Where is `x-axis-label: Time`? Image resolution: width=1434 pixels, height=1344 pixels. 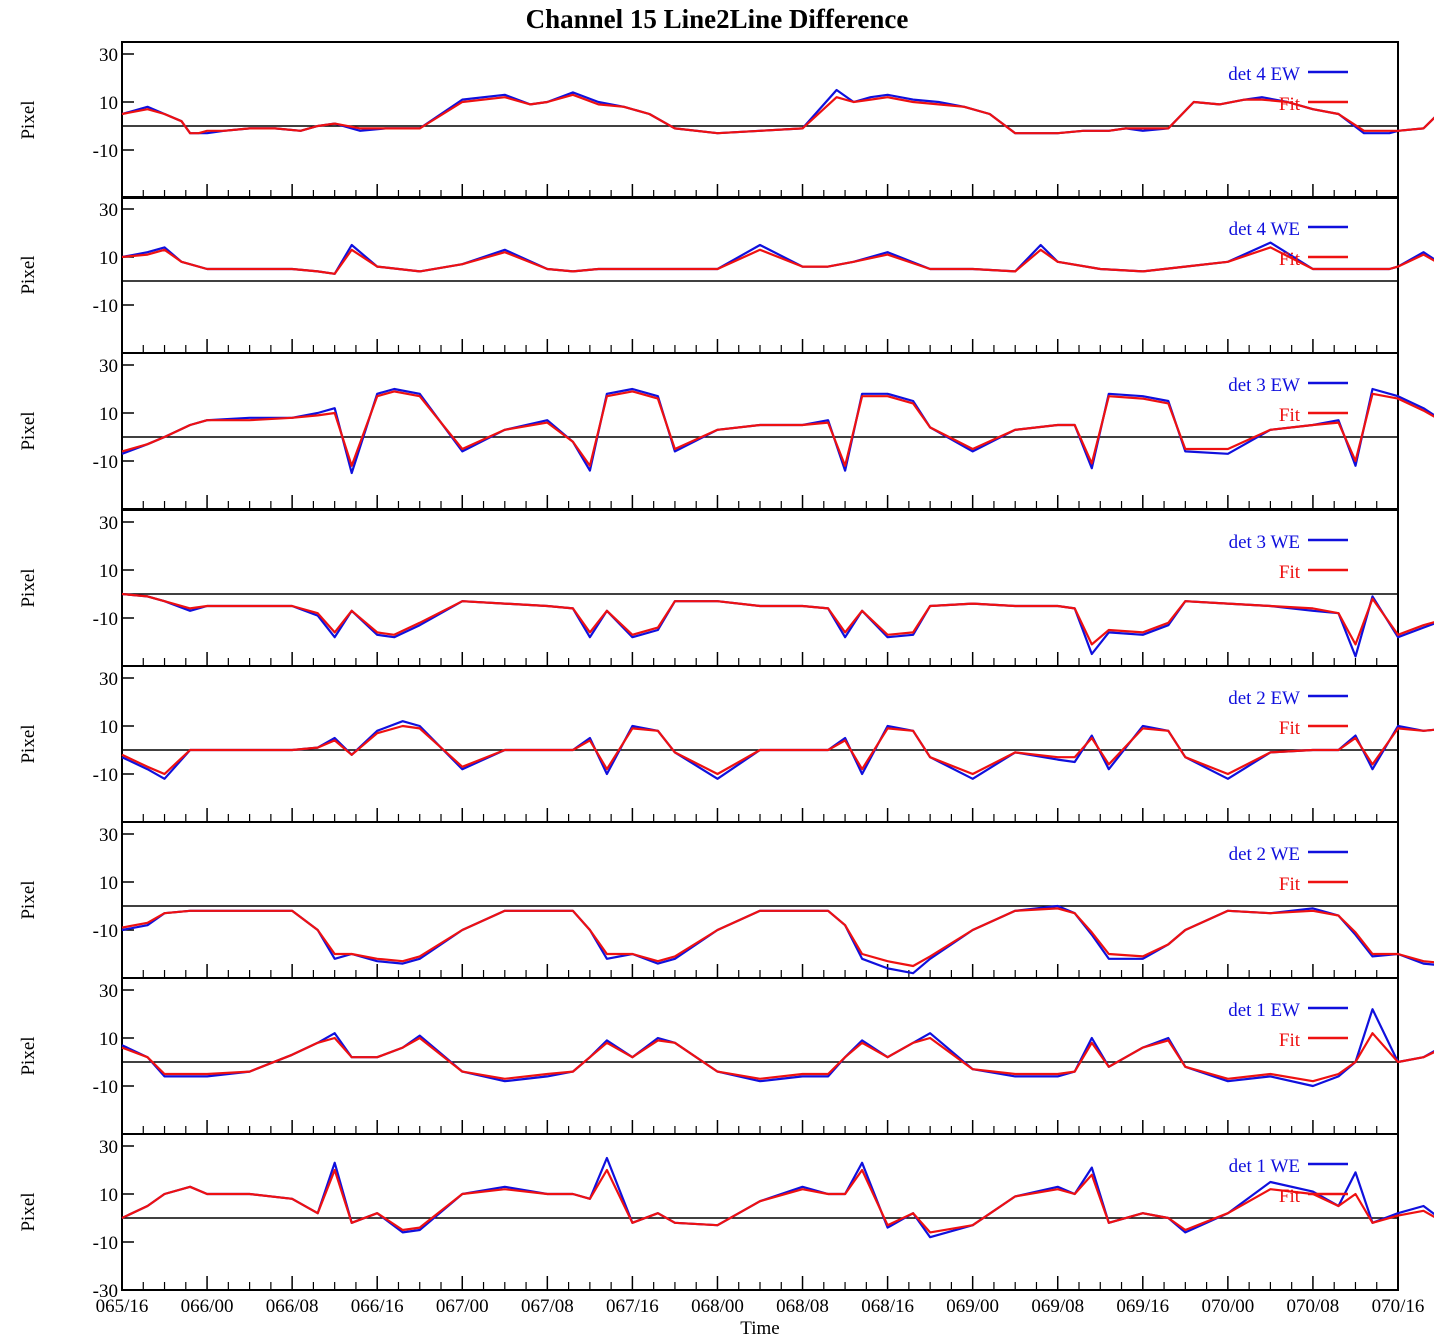
x-axis-label: Time is located at coordinates (759, 1328).